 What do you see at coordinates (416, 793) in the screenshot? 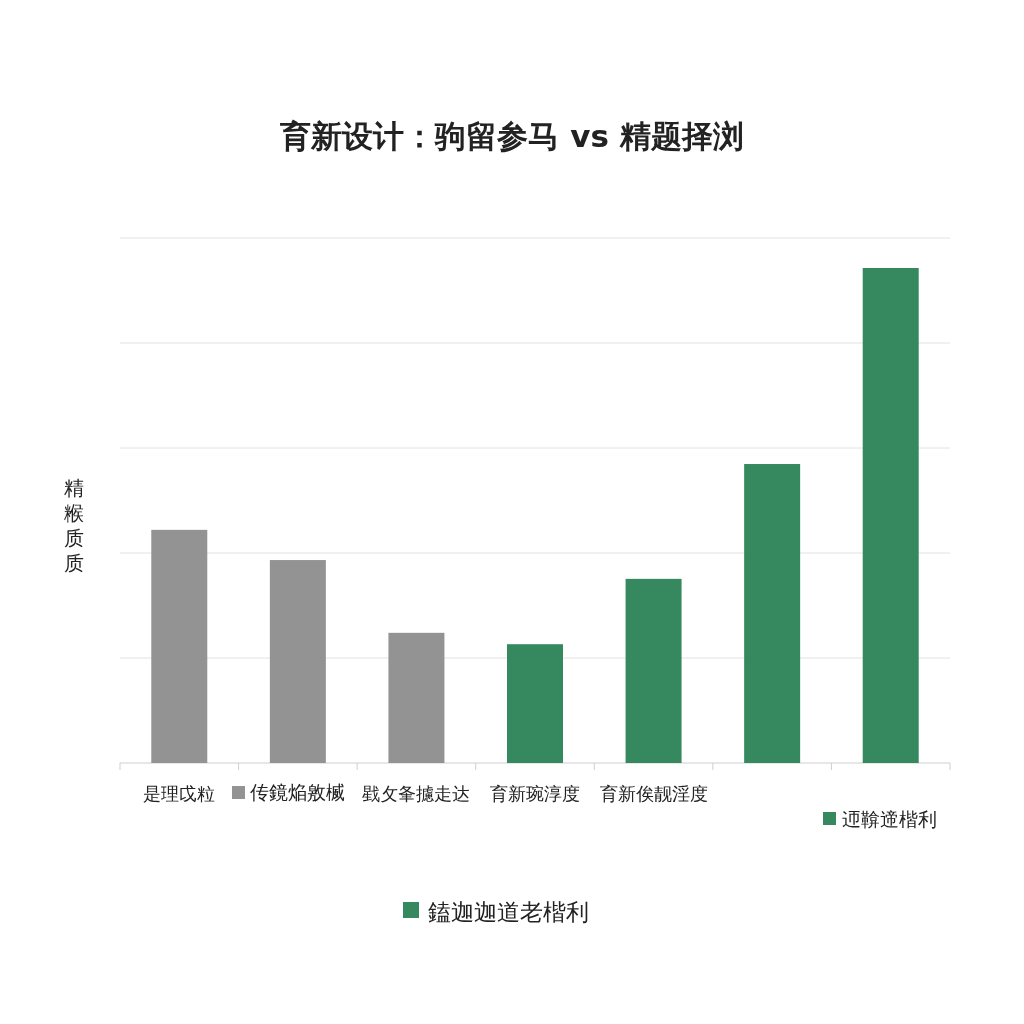
I see `x-tick-label: 戥攵夆攄走达` at bounding box center [416, 793].